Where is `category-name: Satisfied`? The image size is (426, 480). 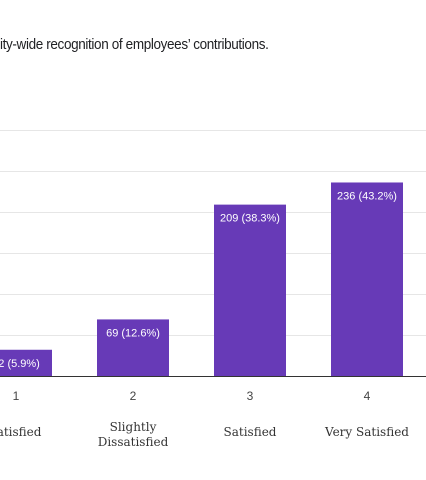 category-name: Satisfied is located at coordinates (250, 432).